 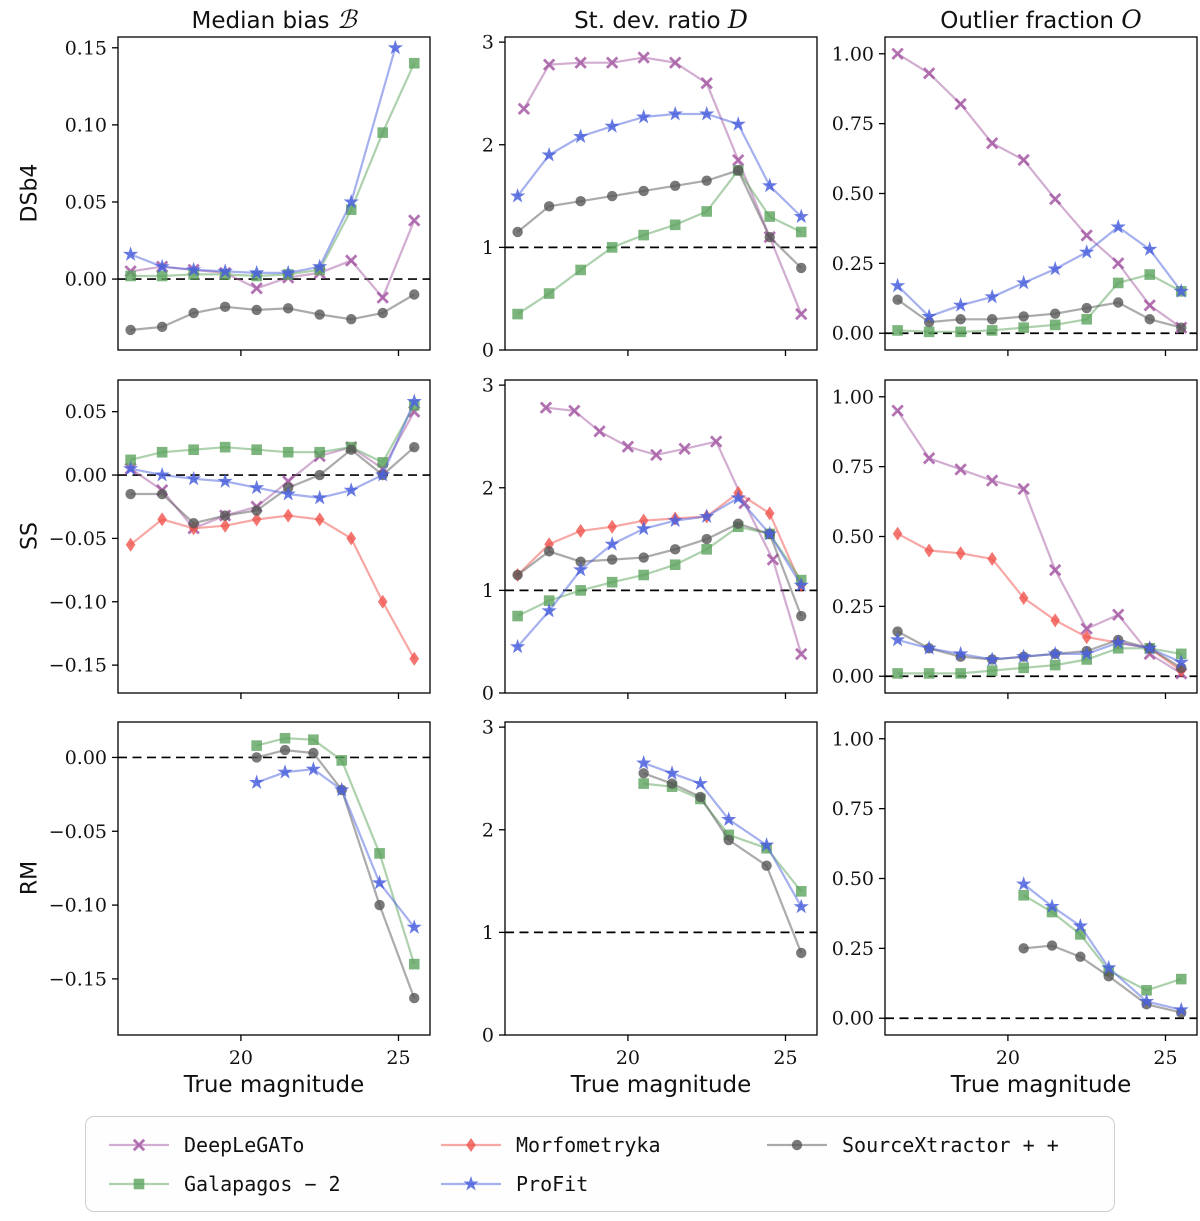 What do you see at coordinates (248, 196) in the screenshot?
I see `chart-panel-svg: 0.00 0.05 0.10 0.15` at bounding box center [248, 196].